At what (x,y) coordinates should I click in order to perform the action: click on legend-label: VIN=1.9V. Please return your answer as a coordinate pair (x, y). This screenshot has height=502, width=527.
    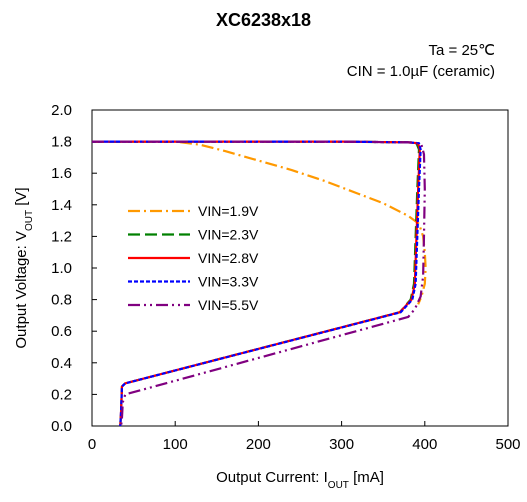
    Looking at the image, I should click on (228, 211).